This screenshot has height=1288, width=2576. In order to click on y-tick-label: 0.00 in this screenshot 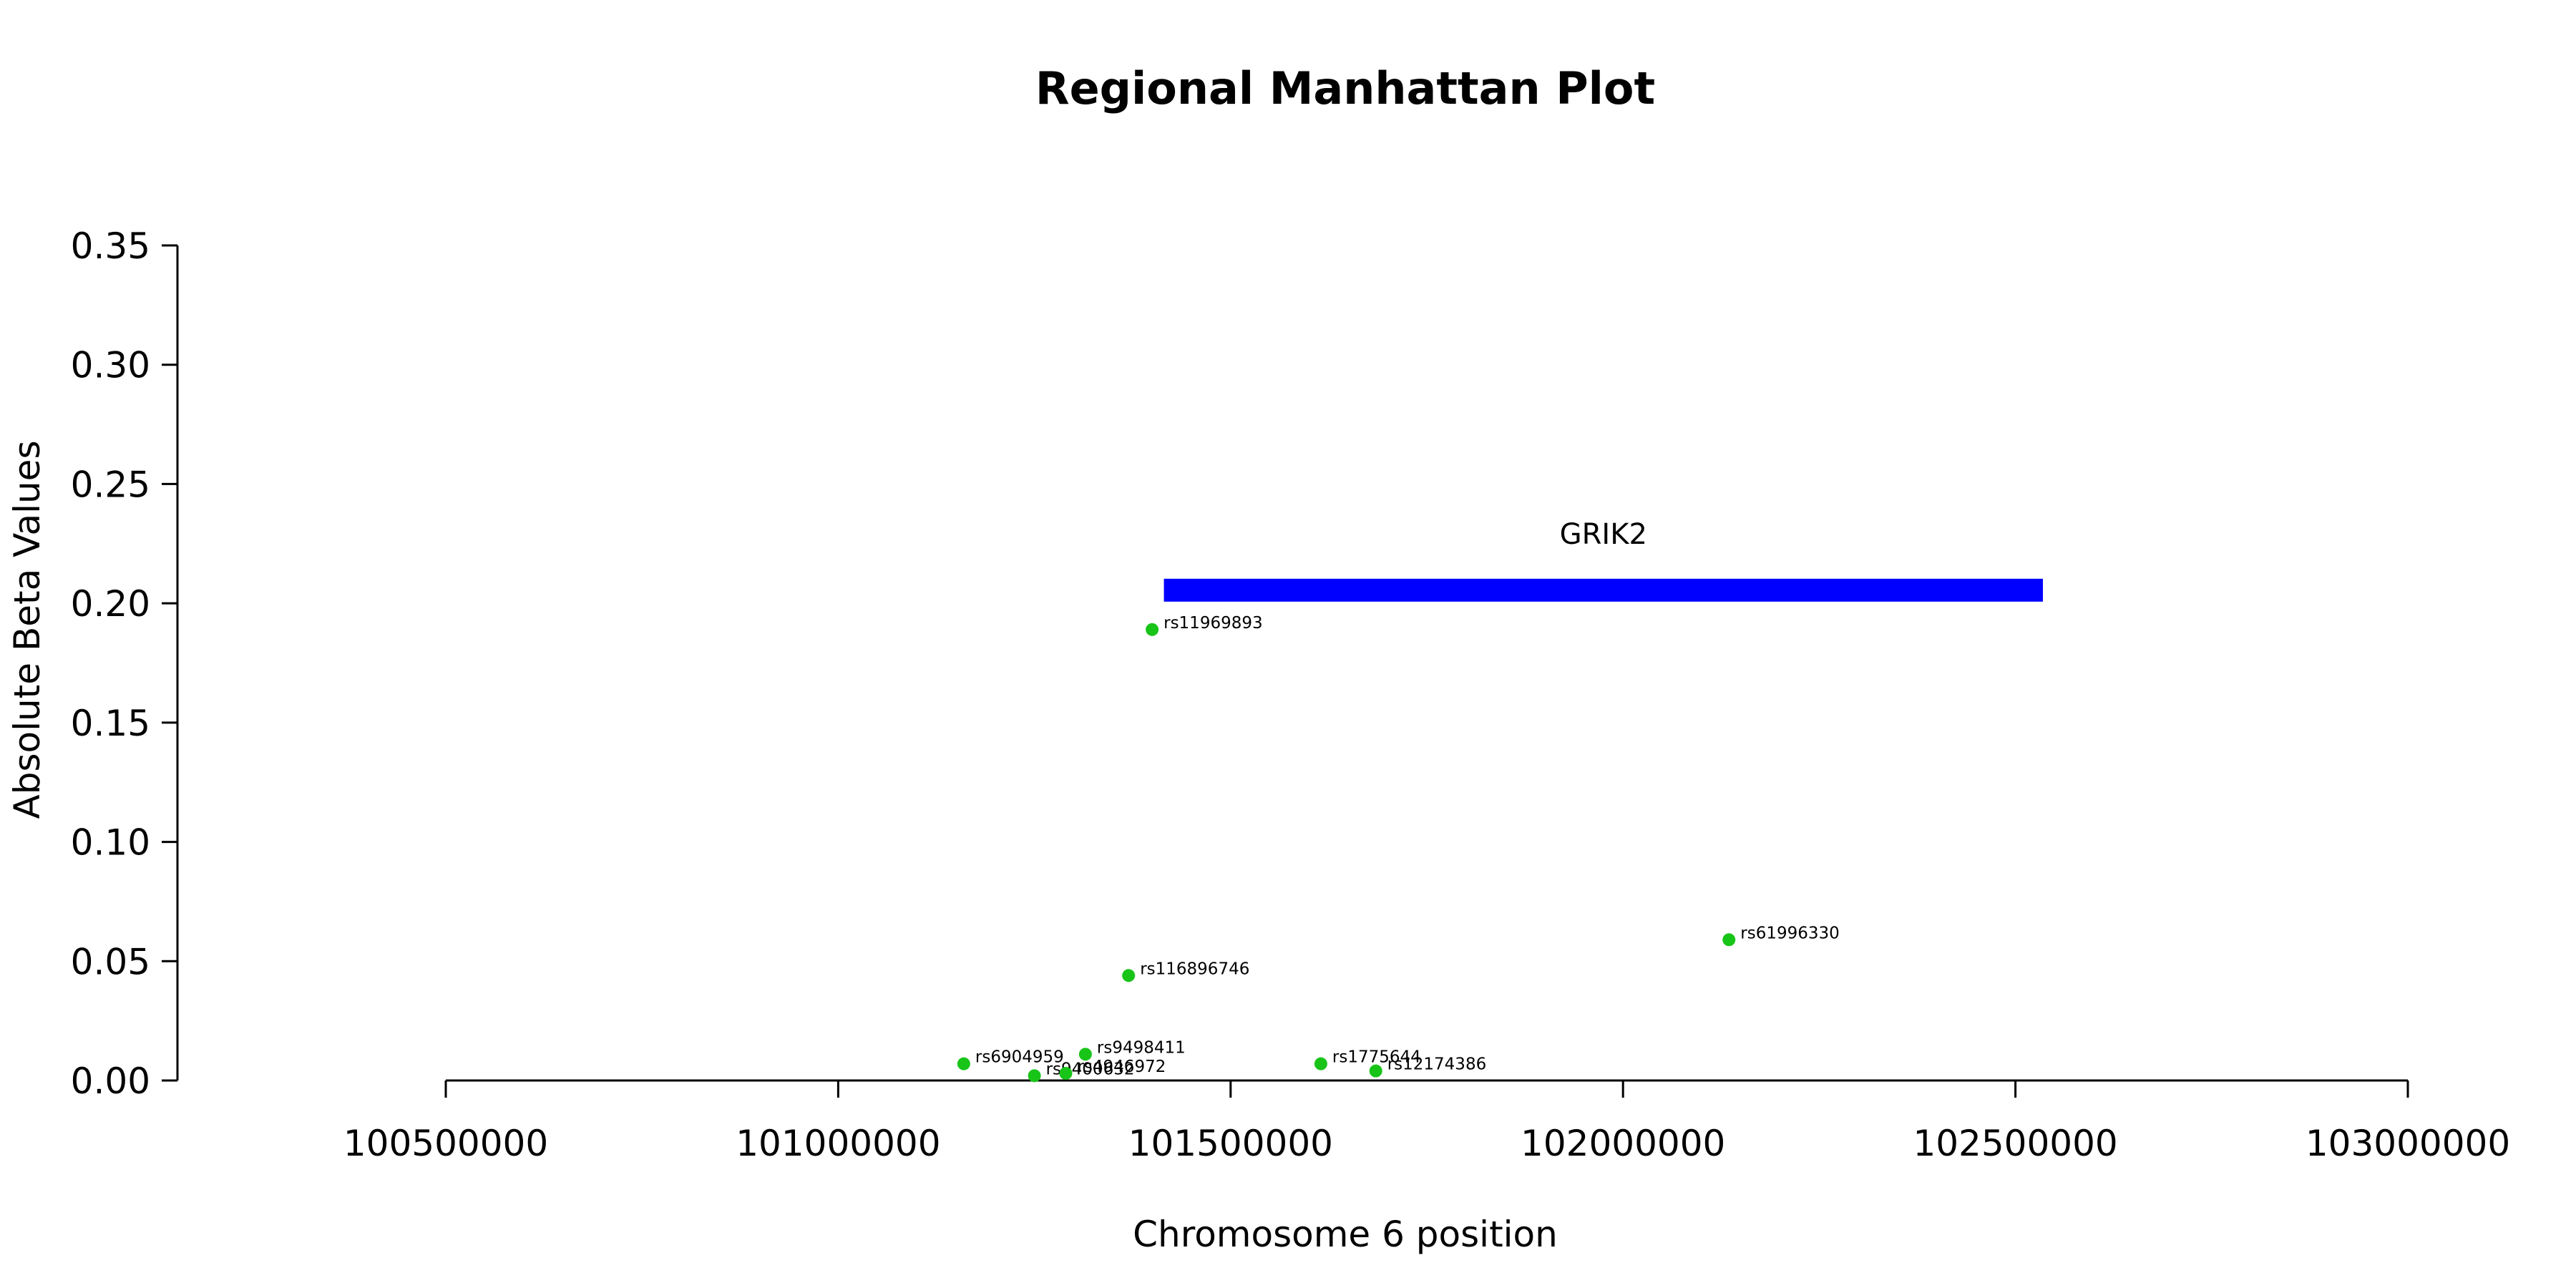, I will do `click(110, 1081)`.